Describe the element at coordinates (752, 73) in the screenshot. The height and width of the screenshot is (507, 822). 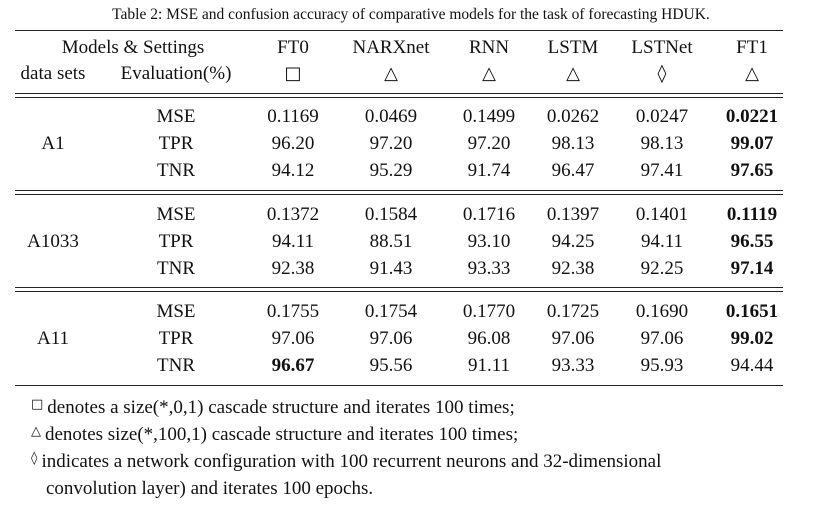
I see `model-symbol-ft1: △` at that location.